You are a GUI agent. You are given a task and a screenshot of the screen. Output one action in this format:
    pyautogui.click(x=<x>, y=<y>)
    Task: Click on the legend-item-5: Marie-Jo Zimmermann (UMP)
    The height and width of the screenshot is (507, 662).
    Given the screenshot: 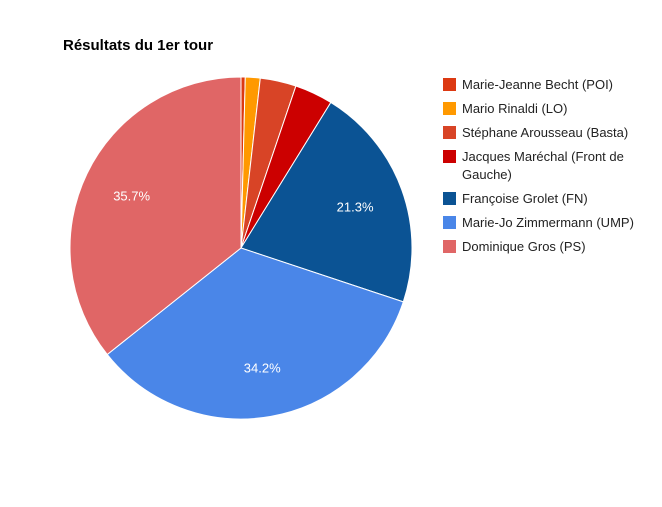 What is the action you would take?
    pyautogui.click(x=550, y=223)
    